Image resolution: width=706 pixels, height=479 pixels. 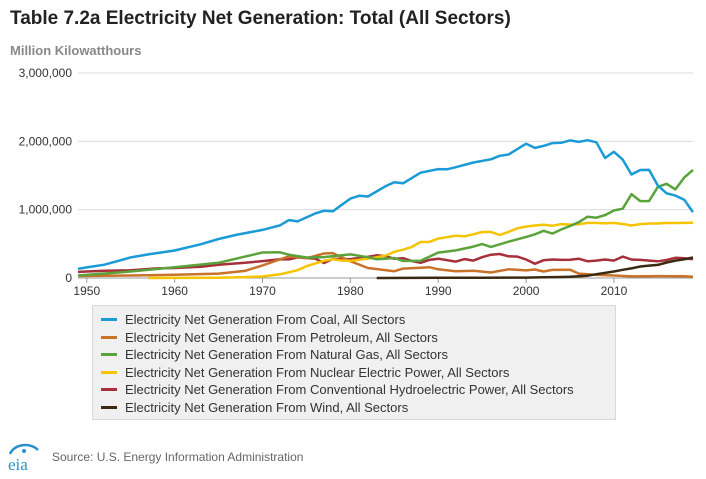 I want to click on y-tick-label: 1,000,000, so click(x=46, y=210).